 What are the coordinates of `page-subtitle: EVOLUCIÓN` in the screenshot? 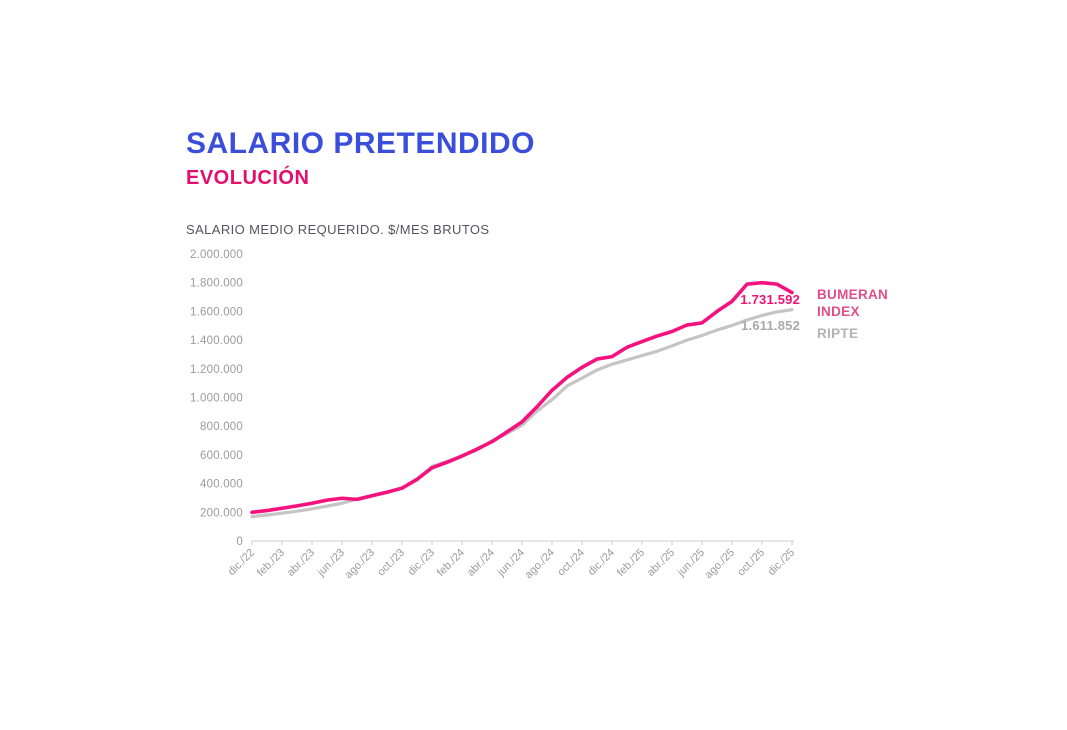 It's located at (248, 178).